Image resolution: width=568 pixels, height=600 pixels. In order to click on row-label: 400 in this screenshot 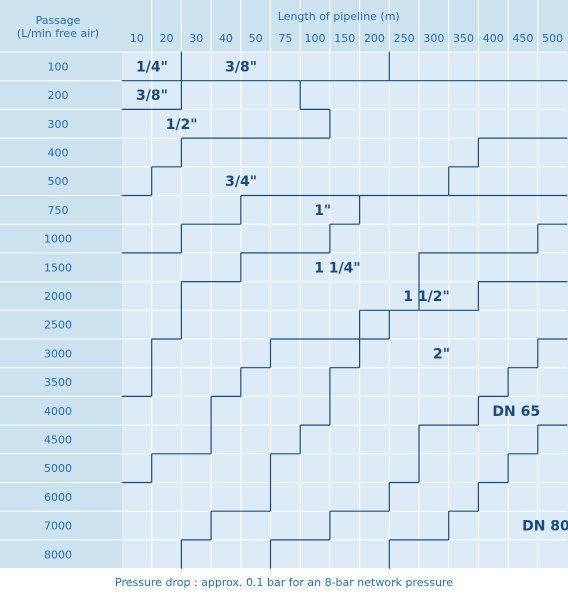, I will do `click(58, 152)`.